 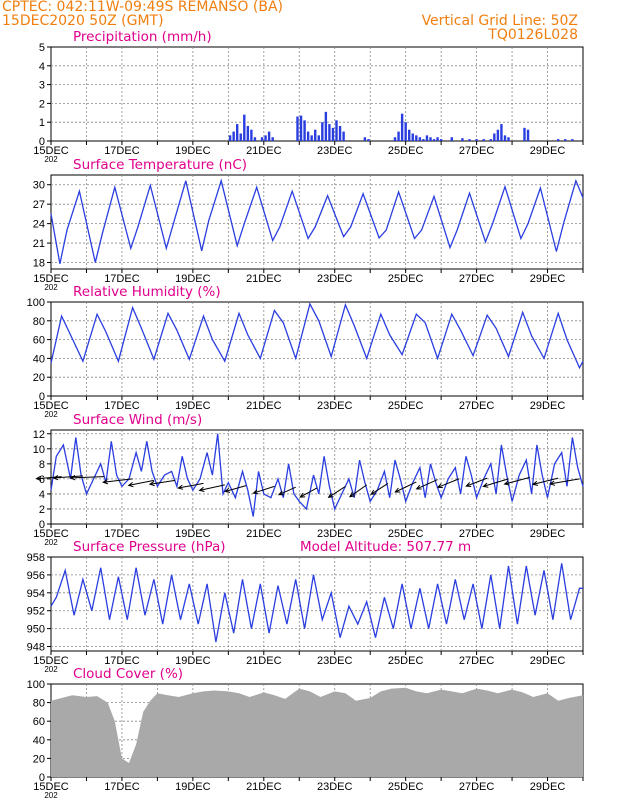 What do you see at coordinates (548, 534) in the screenshot?
I see `x-tick-label: 29DEC` at bounding box center [548, 534].